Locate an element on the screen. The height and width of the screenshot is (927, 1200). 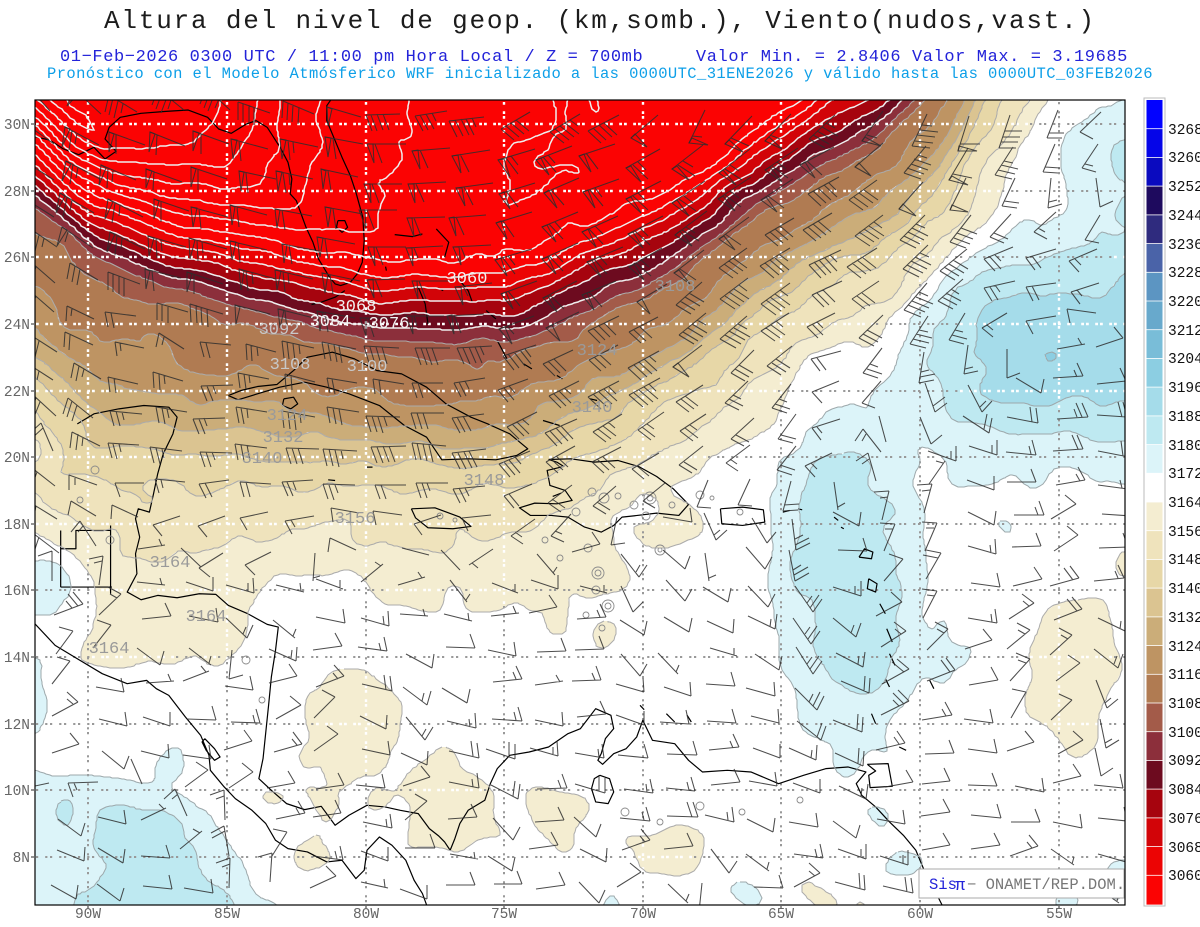
svg-text: 3236 is located at coordinates (1184, 246).